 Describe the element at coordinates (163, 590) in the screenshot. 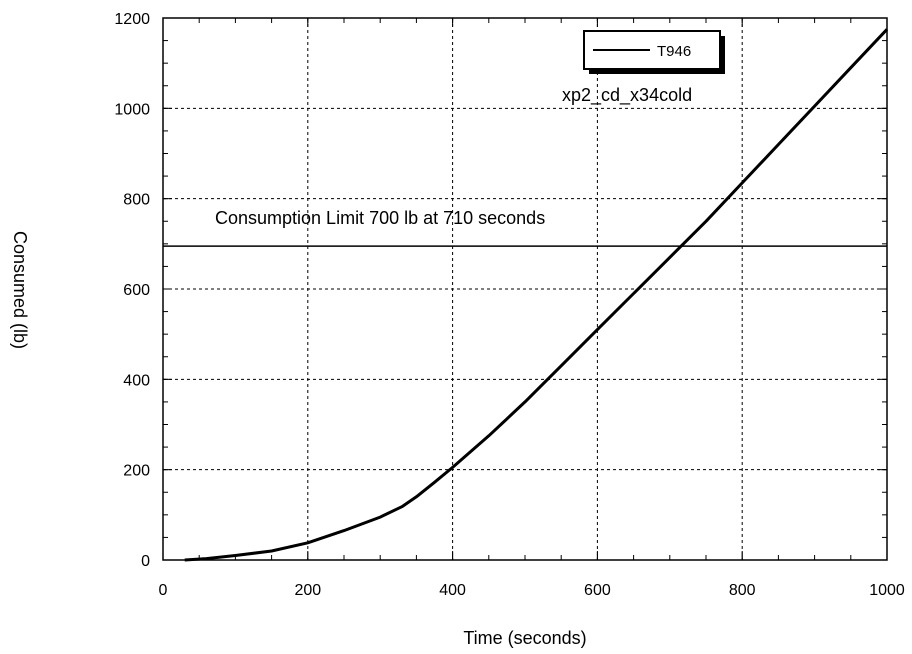

I see `x-tick-label: 0` at that location.